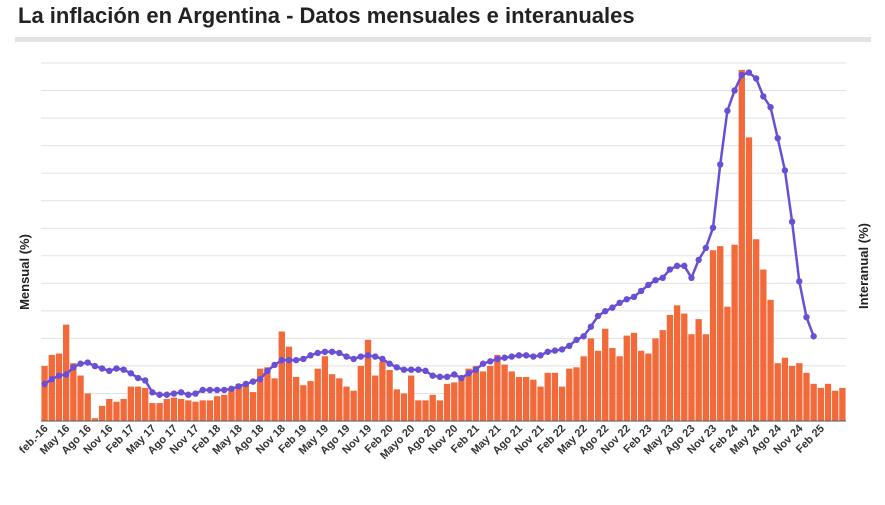 The width and height of the screenshot is (885, 505). Describe the element at coordinates (443, 39) in the screenshot. I see `title-divider` at that location.